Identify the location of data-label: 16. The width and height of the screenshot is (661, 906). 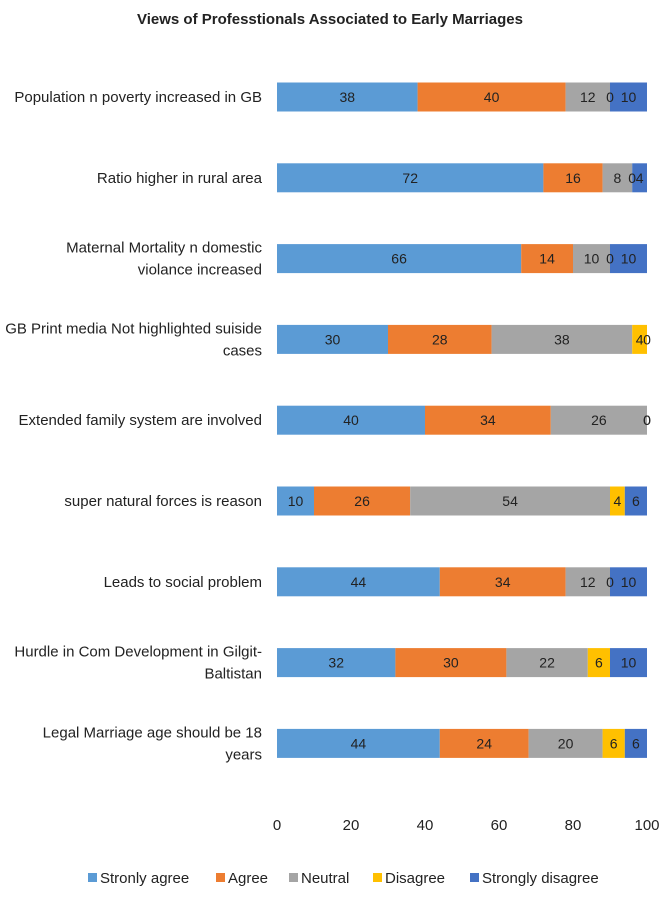
(573, 178).